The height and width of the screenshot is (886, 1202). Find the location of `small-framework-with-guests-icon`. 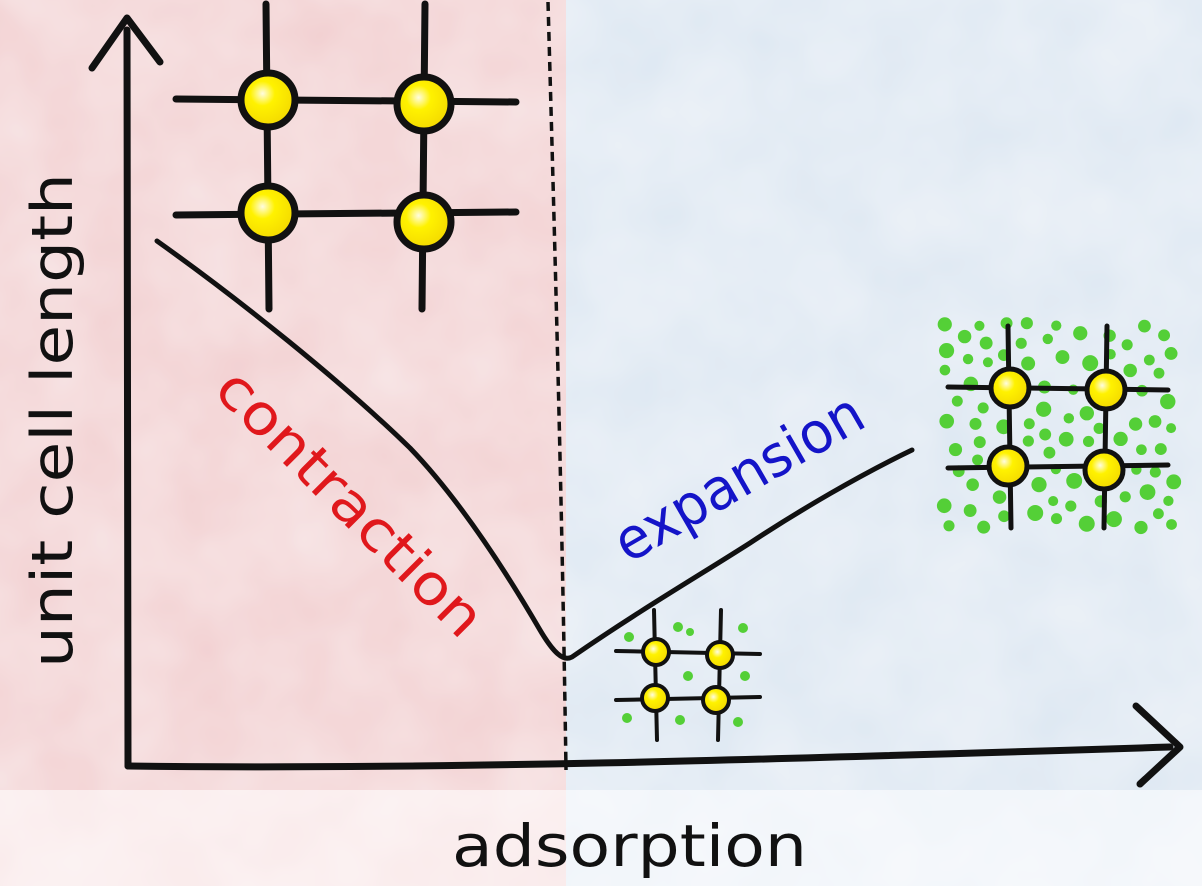

small-framework-with-guests-icon is located at coordinates (688, 675).